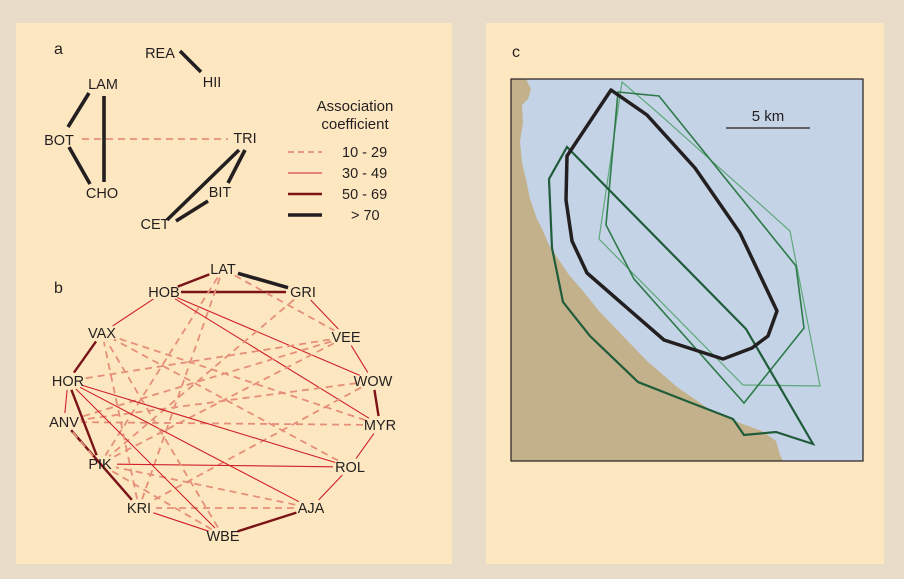 The image size is (904, 579). I want to click on node-hor: HOR, so click(68, 382).